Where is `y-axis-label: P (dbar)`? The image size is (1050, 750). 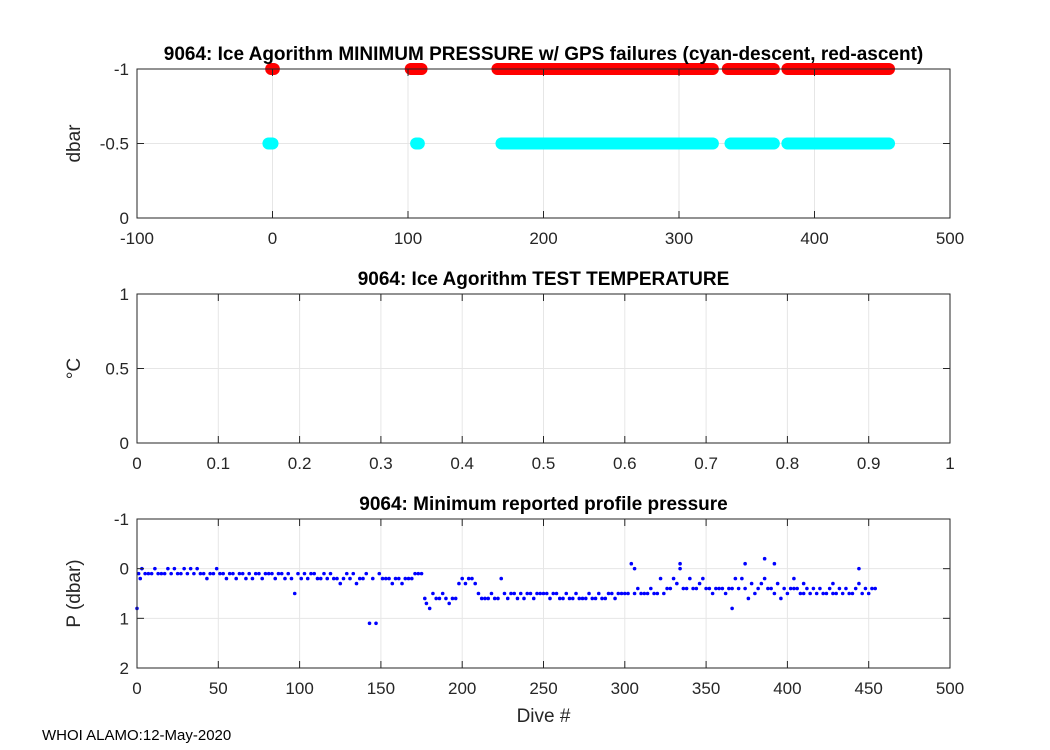 y-axis-label: P (dbar) is located at coordinates (74, 593).